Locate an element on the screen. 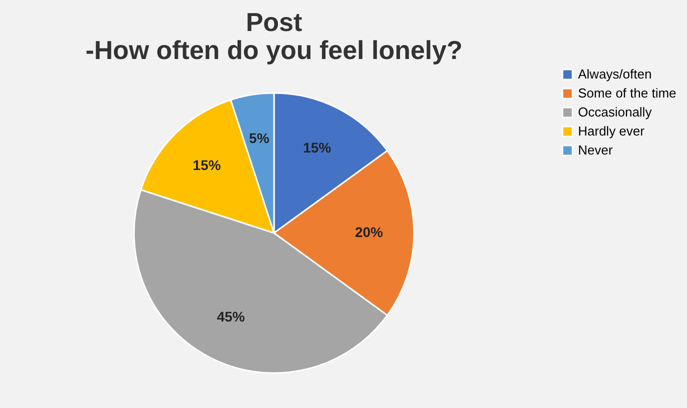 The height and width of the screenshot is (408, 687). text: Post is located at coordinates (274, 22).